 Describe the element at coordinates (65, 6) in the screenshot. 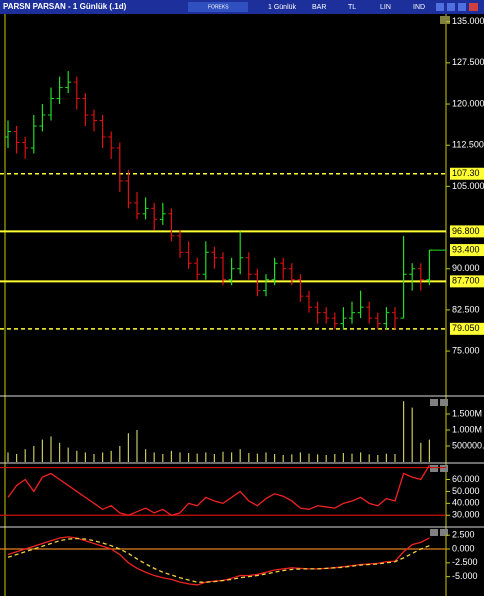

I see `window-title: PARSN PARSAN - 1 Günlük (.1d)` at that location.